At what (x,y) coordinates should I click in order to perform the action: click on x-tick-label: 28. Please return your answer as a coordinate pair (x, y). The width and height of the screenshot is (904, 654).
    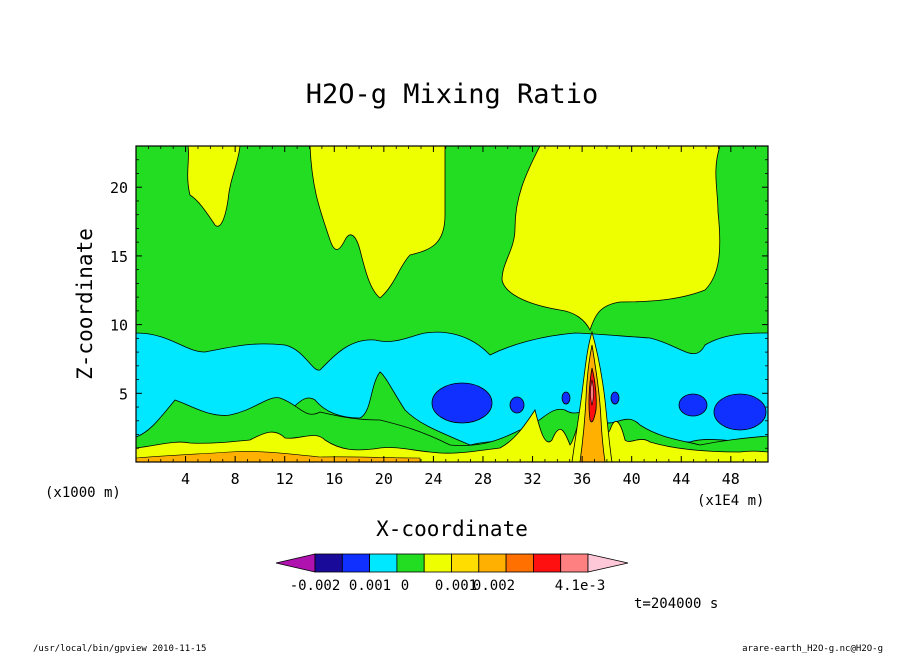
    Looking at the image, I should click on (483, 479).